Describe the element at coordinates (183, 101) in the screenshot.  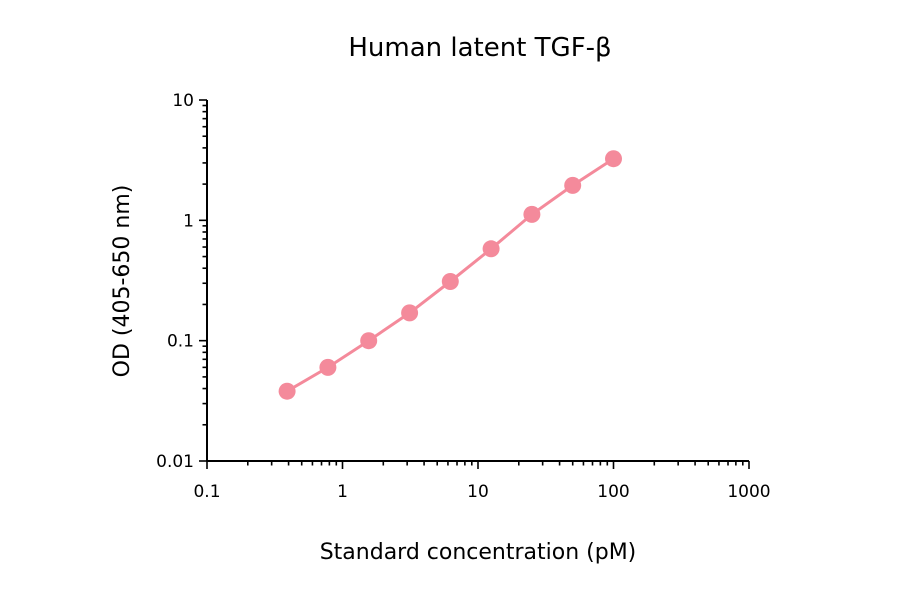
I see `y-tick-label: 10` at that location.